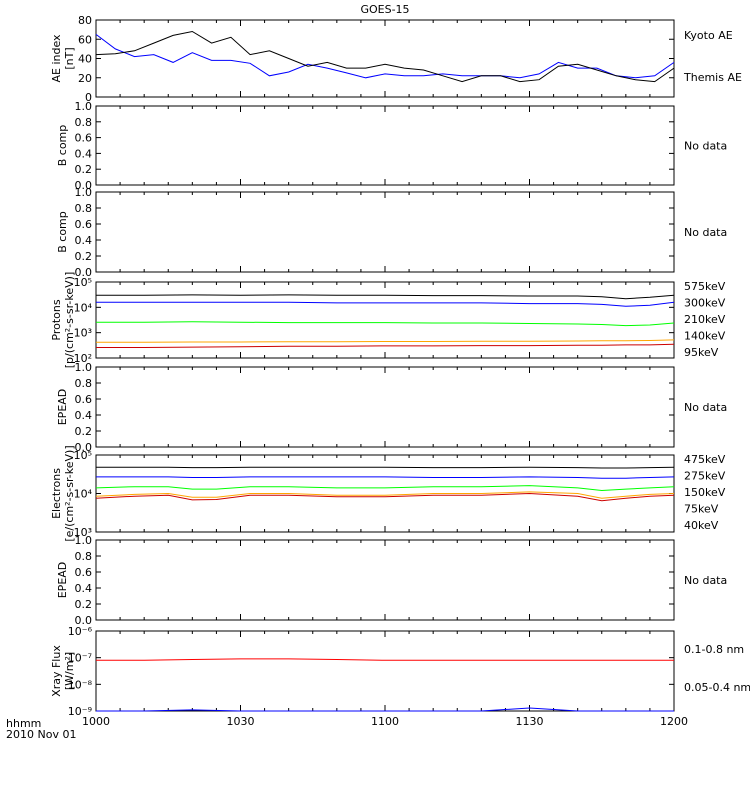 The height and width of the screenshot is (800, 750). I want to click on legend-entry: 475keV, so click(705, 459).